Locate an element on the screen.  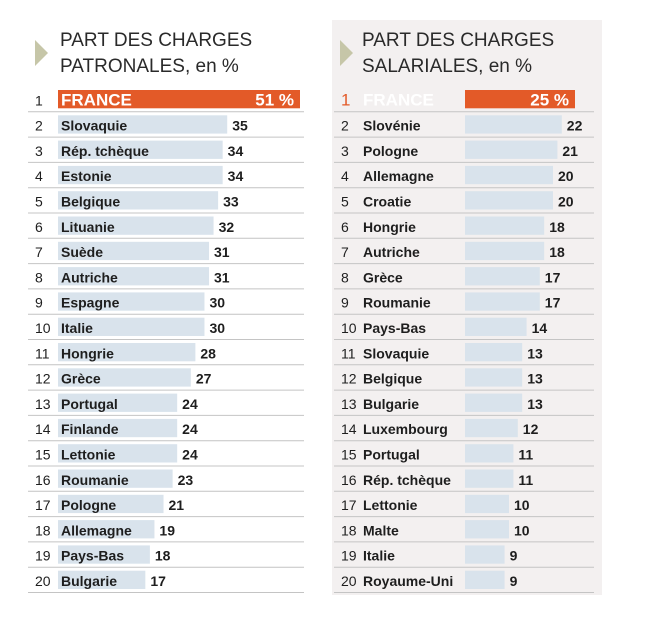
triangle-marker-icon is located at coordinates (41, 53).